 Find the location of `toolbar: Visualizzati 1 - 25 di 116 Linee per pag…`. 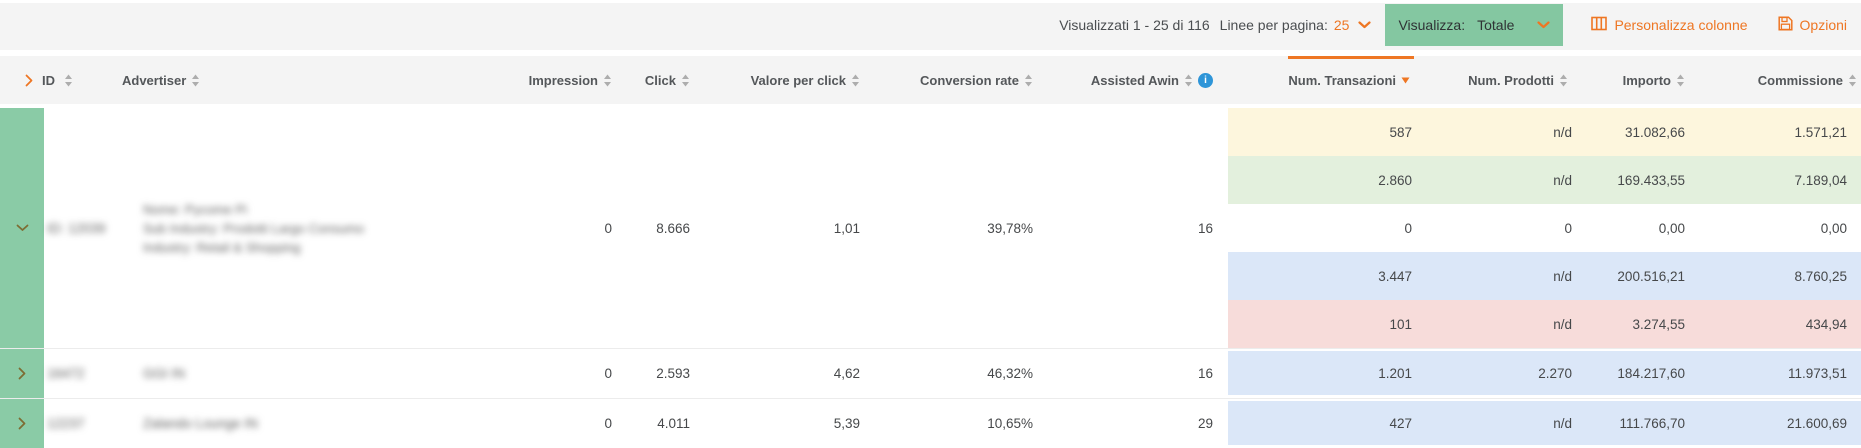

toolbar: Visualizzati 1 - 25 di 116 Linee per pag… is located at coordinates (930, 28).